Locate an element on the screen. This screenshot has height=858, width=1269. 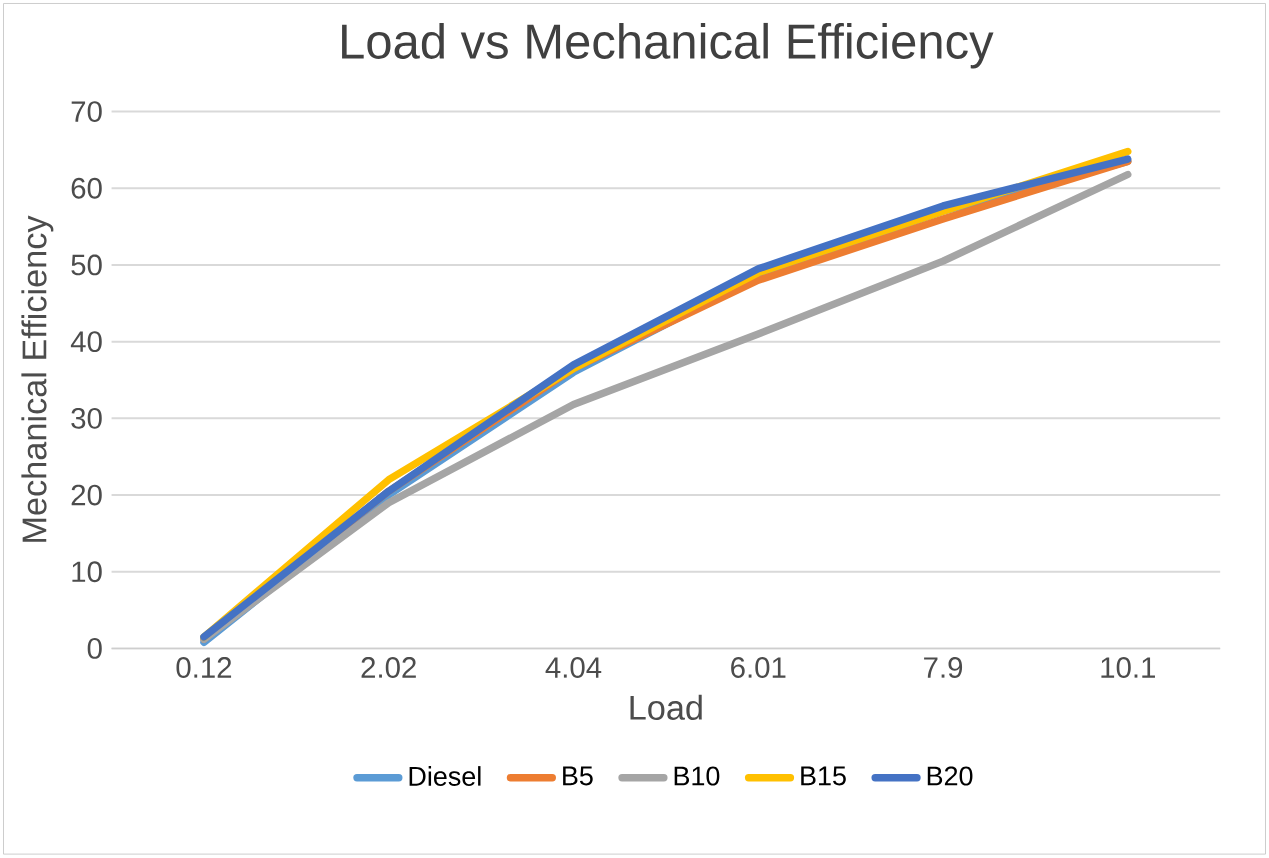
y-tick-label: 60 is located at coordinates (86, 188).